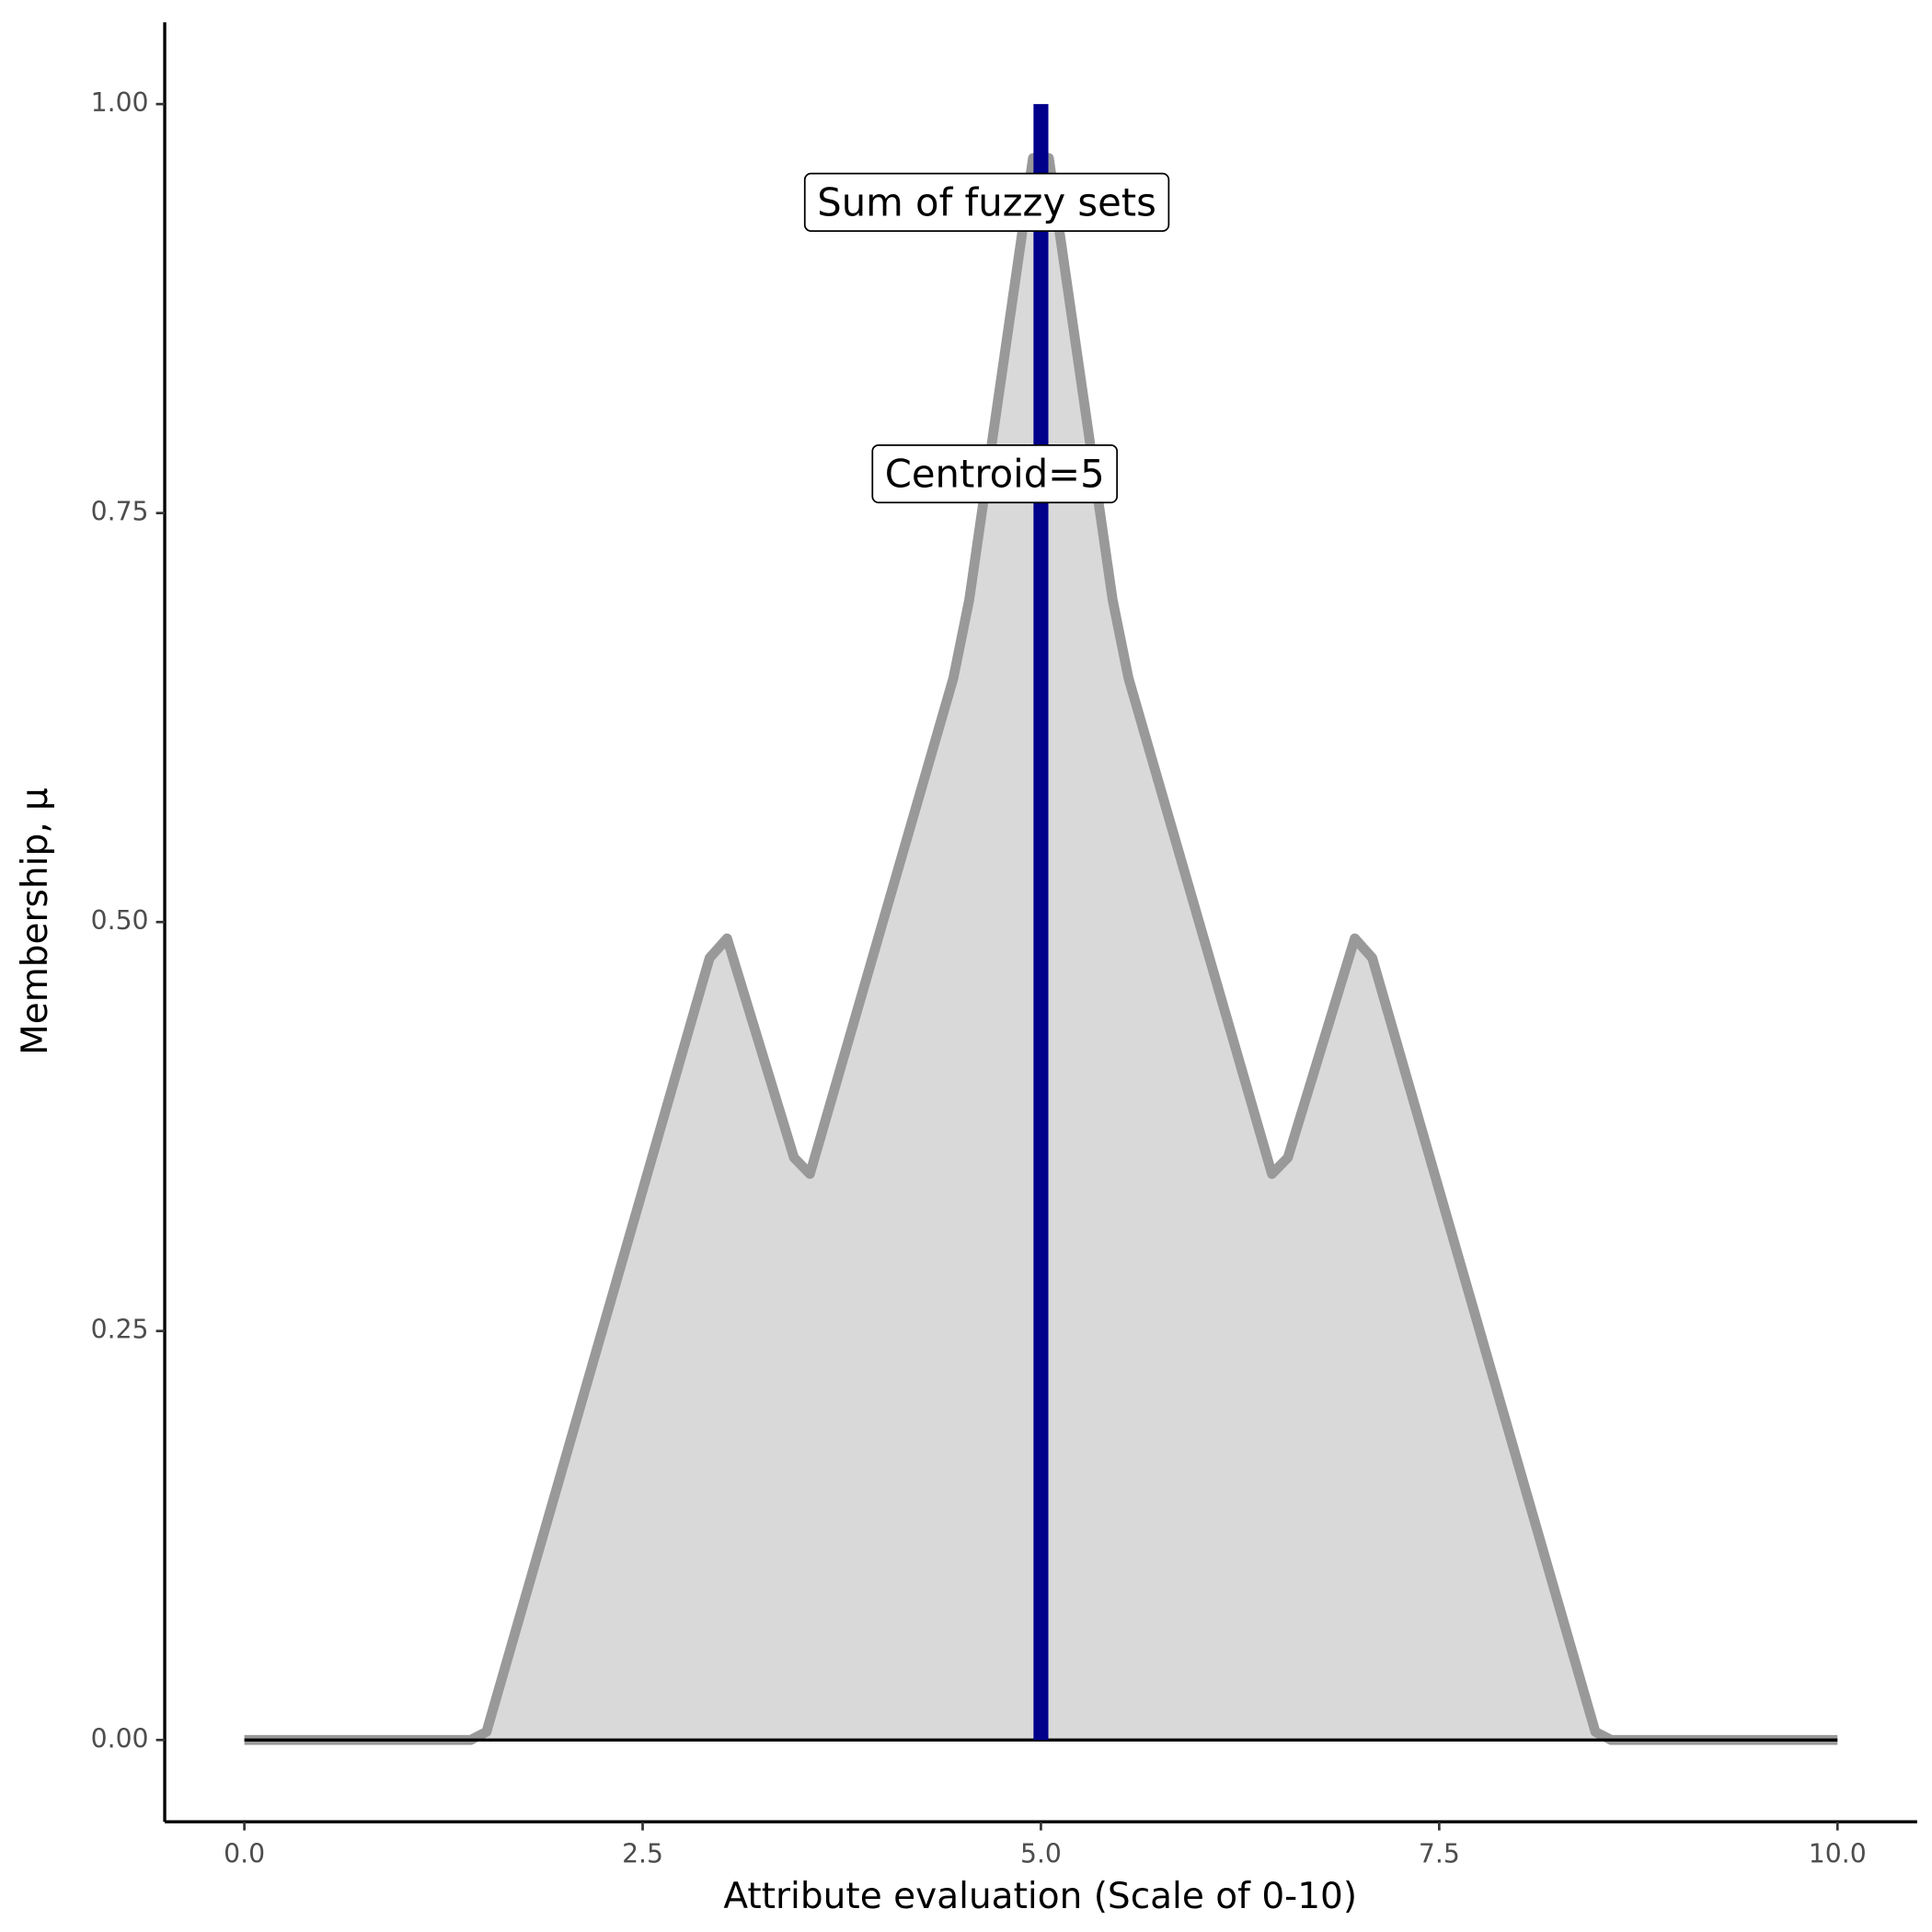 This screenshot has height=1932, width=1932. I want to click on centroid-label-box, so click(995, 473).